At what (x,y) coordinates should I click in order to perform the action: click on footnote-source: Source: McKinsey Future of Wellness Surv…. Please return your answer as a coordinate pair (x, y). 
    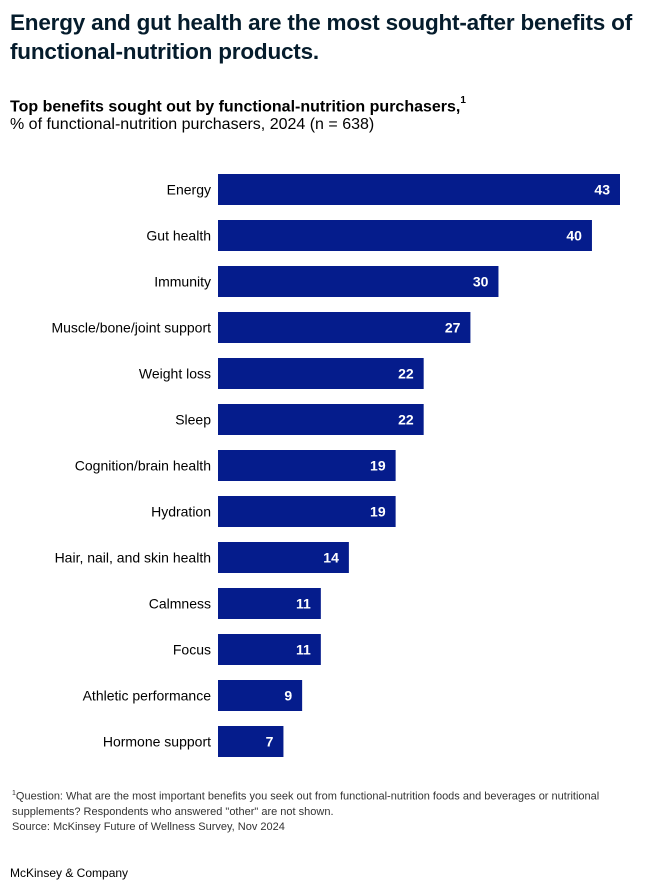
    Looking at the image, I should click on (148, 826).